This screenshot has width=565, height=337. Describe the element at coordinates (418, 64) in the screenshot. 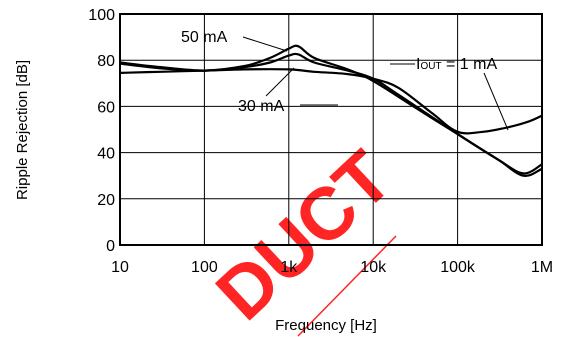

I see `annotation-1ma-main: I` at that location.